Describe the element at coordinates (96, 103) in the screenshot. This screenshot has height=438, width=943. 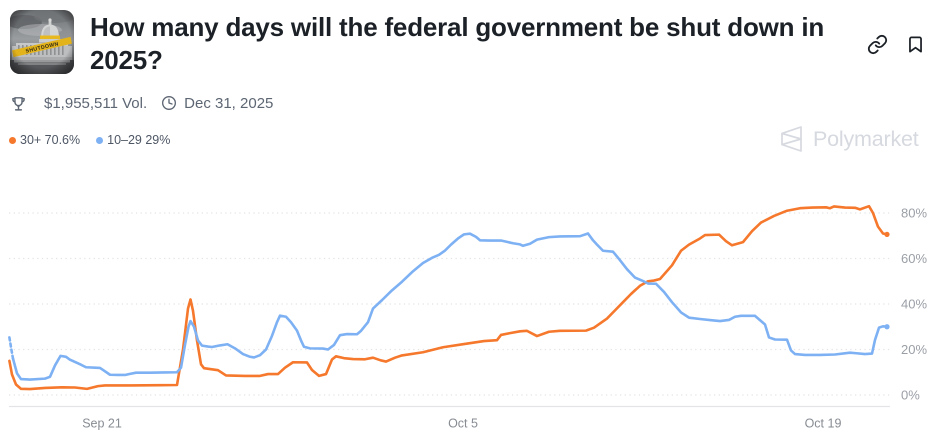
I see `volume-label: $1,955,511 Vol.` at that location.